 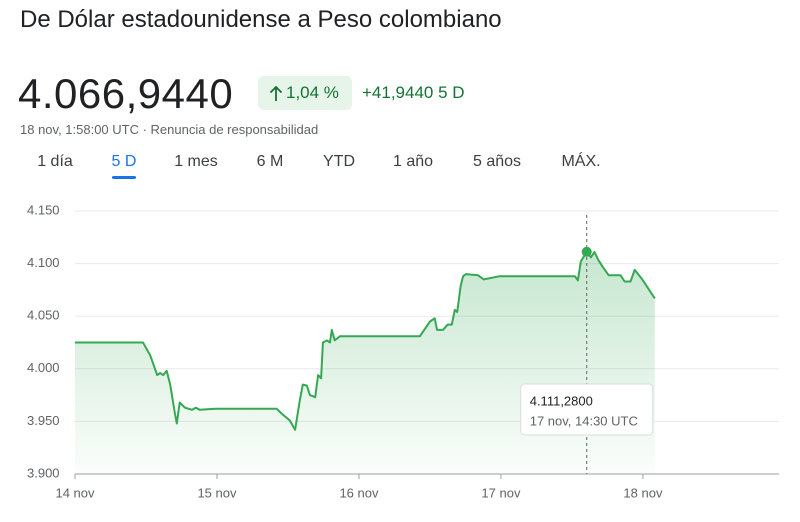 I want to click on range-tab: 5 D, so click(x=124, y=161).